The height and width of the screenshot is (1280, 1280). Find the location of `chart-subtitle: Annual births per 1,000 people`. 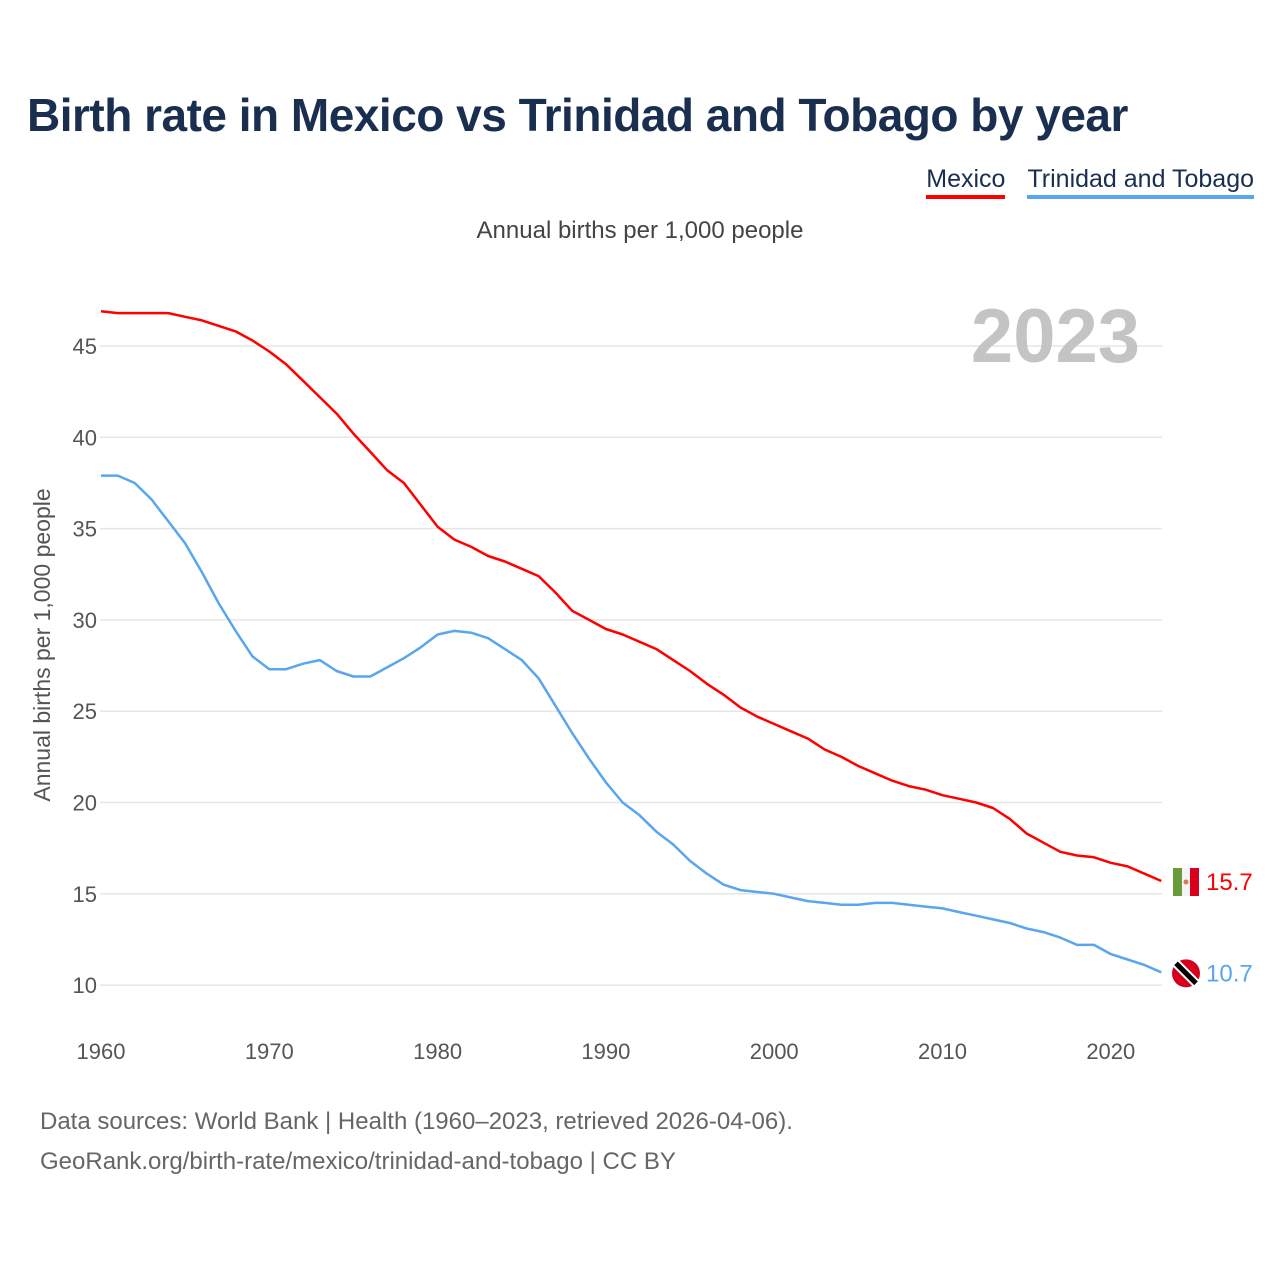

chart-subtitle: Annual births per 1,000 people is located at coordinates (640, 230).